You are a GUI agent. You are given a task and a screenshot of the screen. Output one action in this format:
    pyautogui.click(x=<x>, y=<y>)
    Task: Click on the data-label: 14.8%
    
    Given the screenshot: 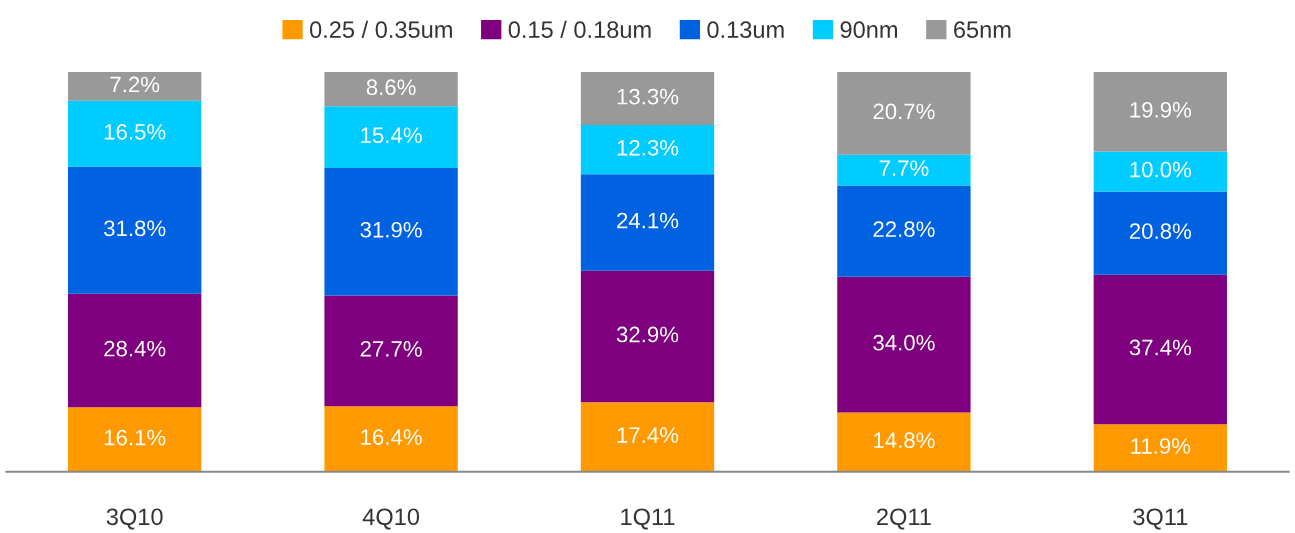 What is the action you would take?
    pyautogui.click(x=904, y=440)
    